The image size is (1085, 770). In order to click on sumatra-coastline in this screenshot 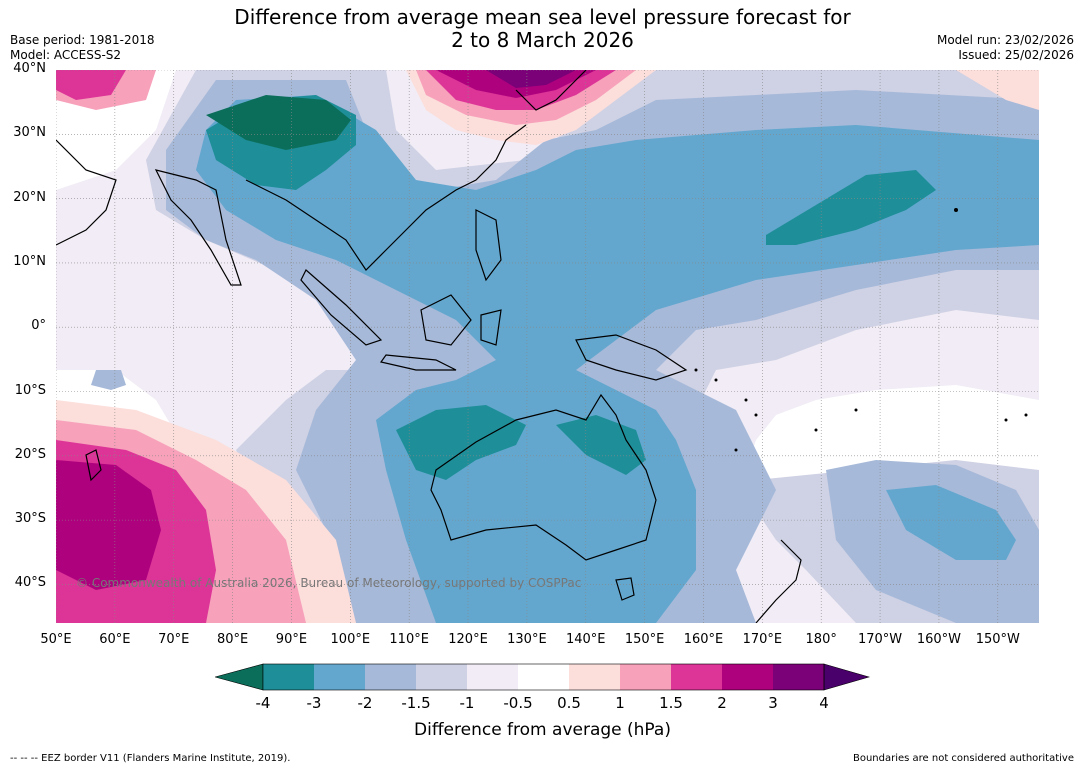, I will do `click(341, 307)`.